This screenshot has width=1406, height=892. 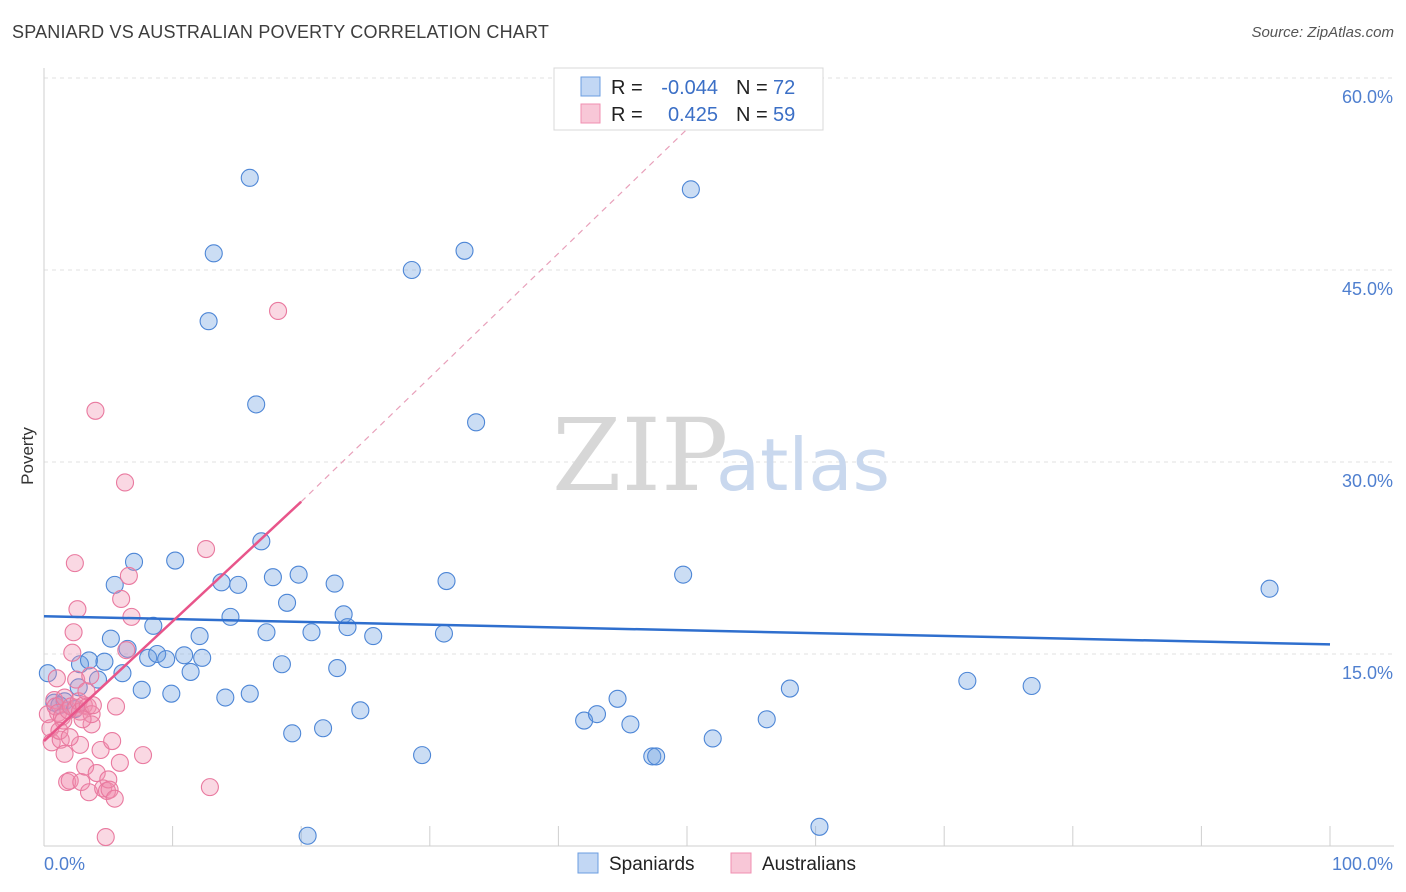 I want to click on legend-n-label-1: N =, so click(x=752, y=88).